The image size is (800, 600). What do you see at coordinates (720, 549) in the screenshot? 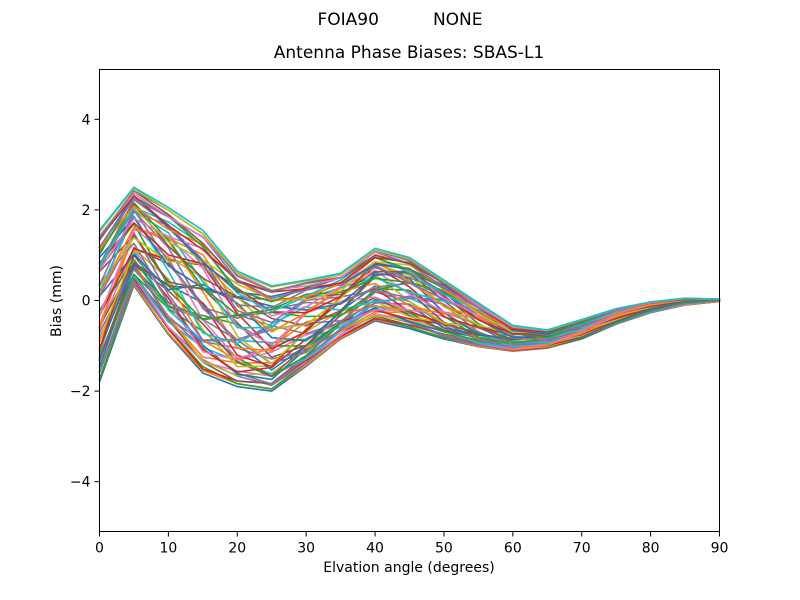
I see `x-tick-label: 90` at bounding box center [720, 549].